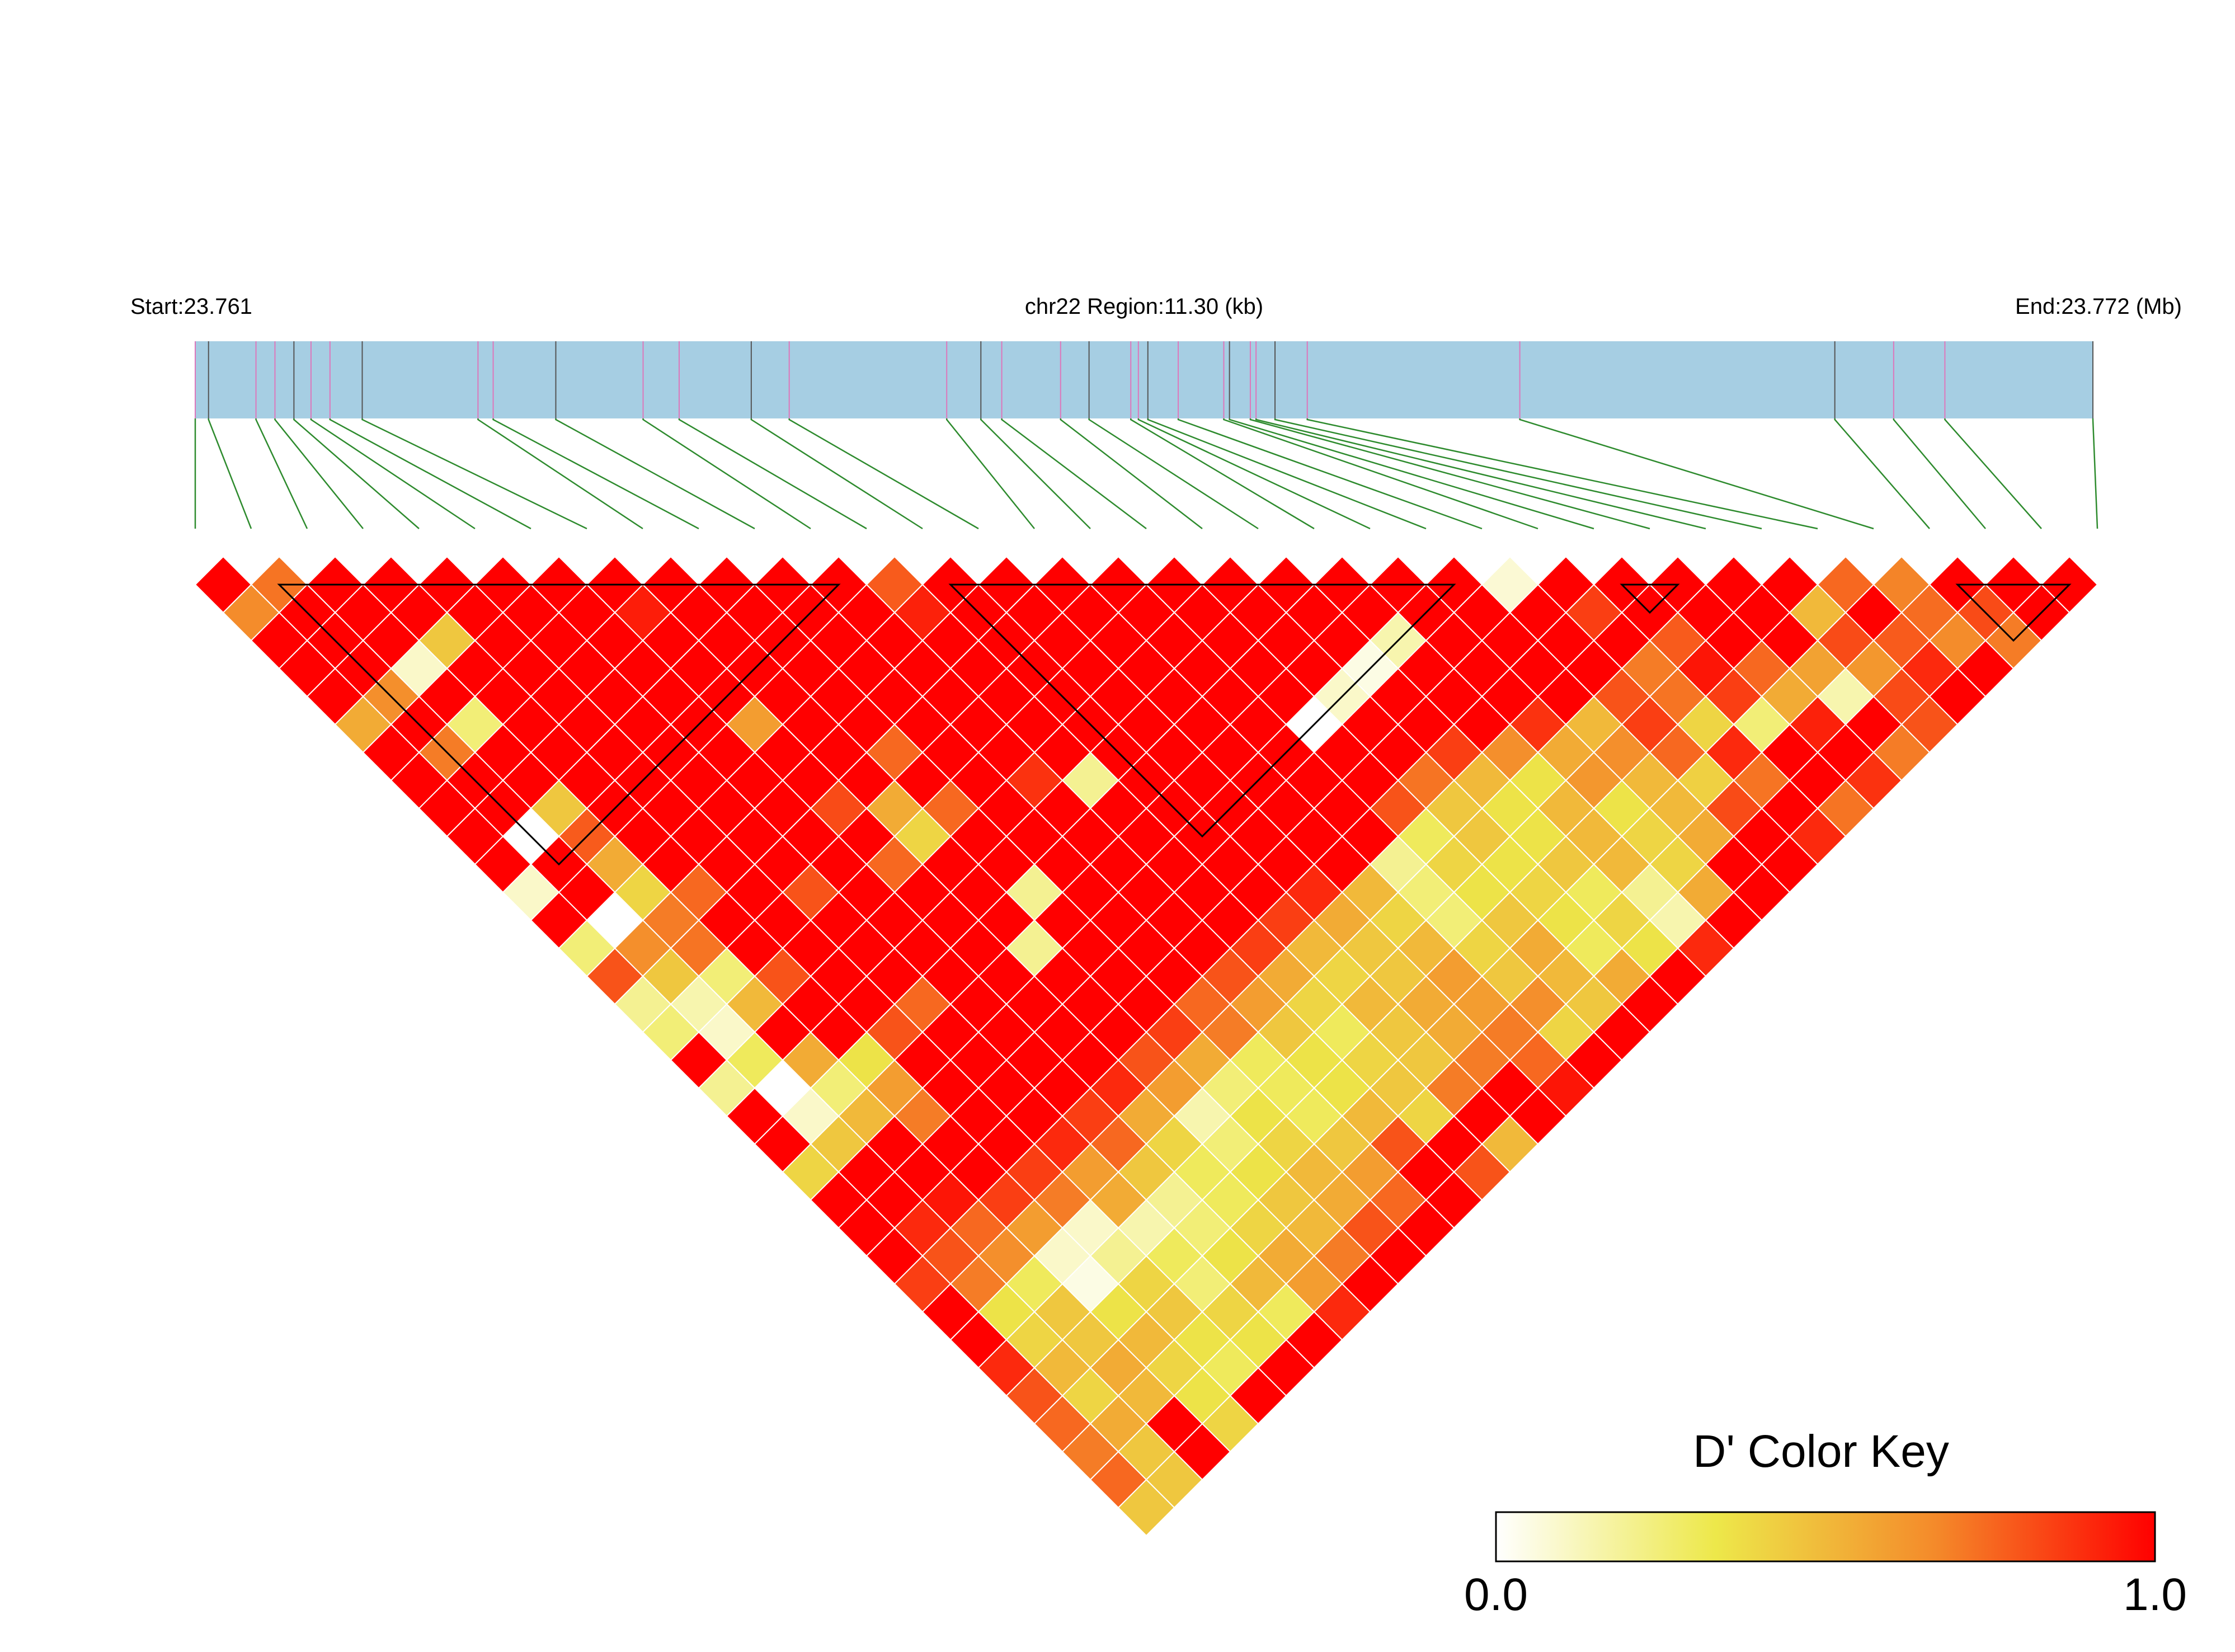 The height and width of the screenshot is (1652, 2235). What do you see at coordinates (1825, 1536) in the screenshot?
I see `color-key-bar` at bounding box center [1825, 1536].